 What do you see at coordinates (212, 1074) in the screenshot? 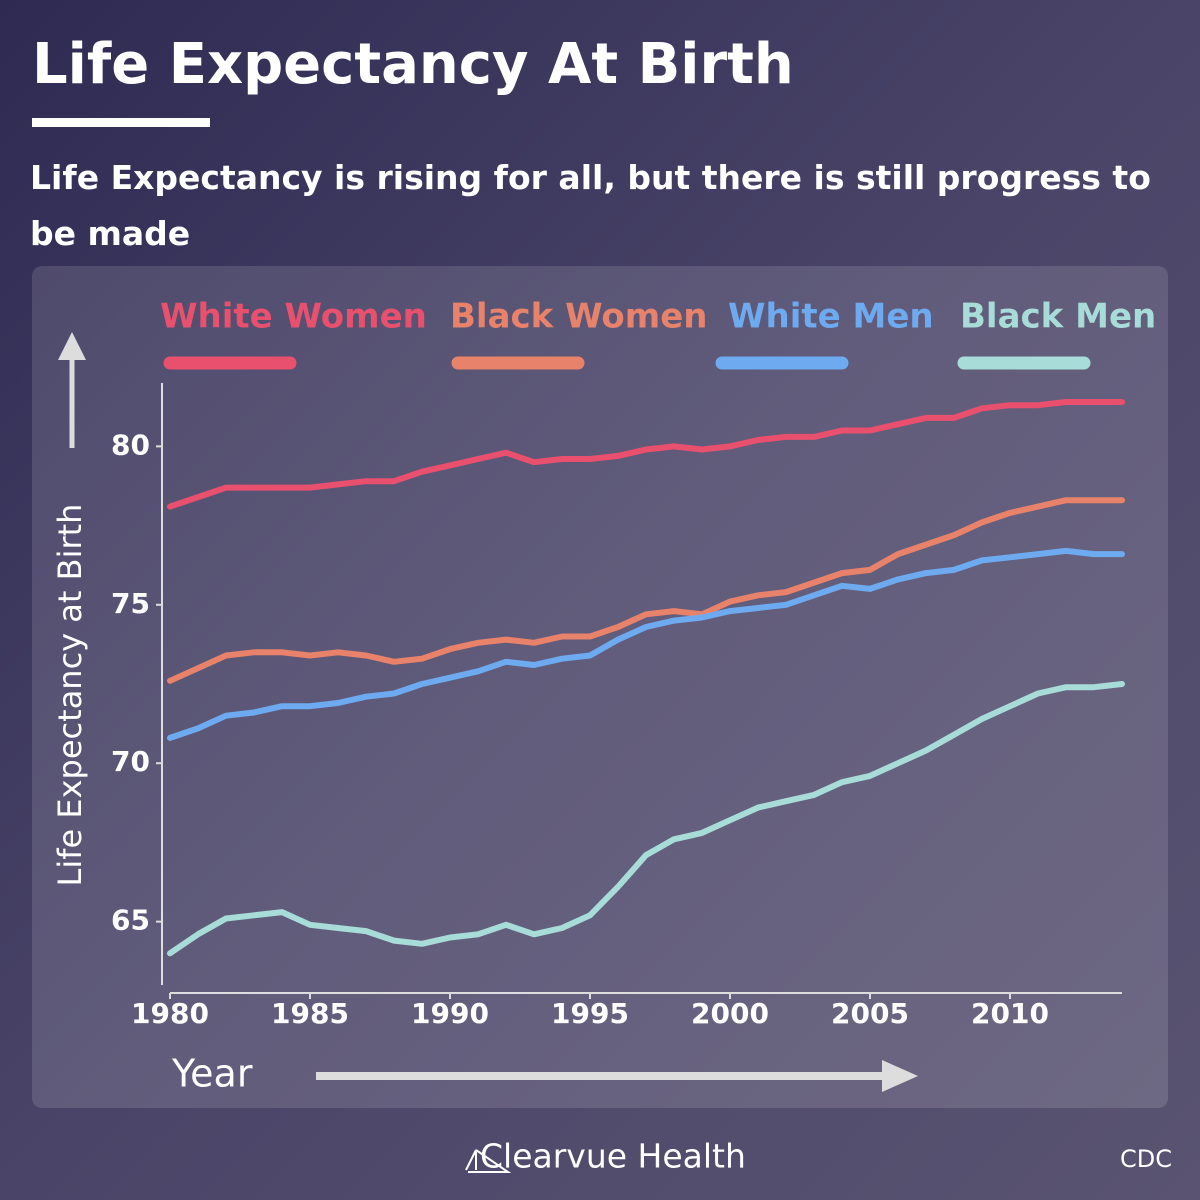
I see `x-axis-label: Year` at bounding box center [212, 1074].